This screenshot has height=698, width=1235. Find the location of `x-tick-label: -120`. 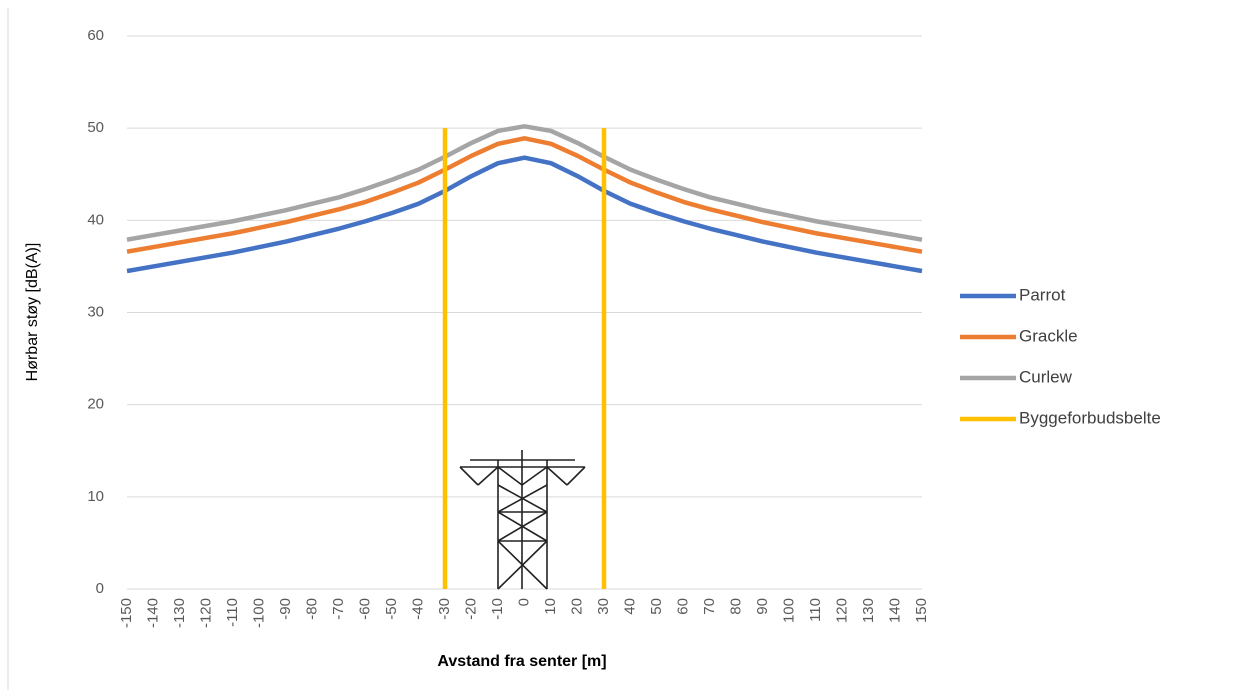

x-tick-label: -120 is located at coordinates (205, 613).